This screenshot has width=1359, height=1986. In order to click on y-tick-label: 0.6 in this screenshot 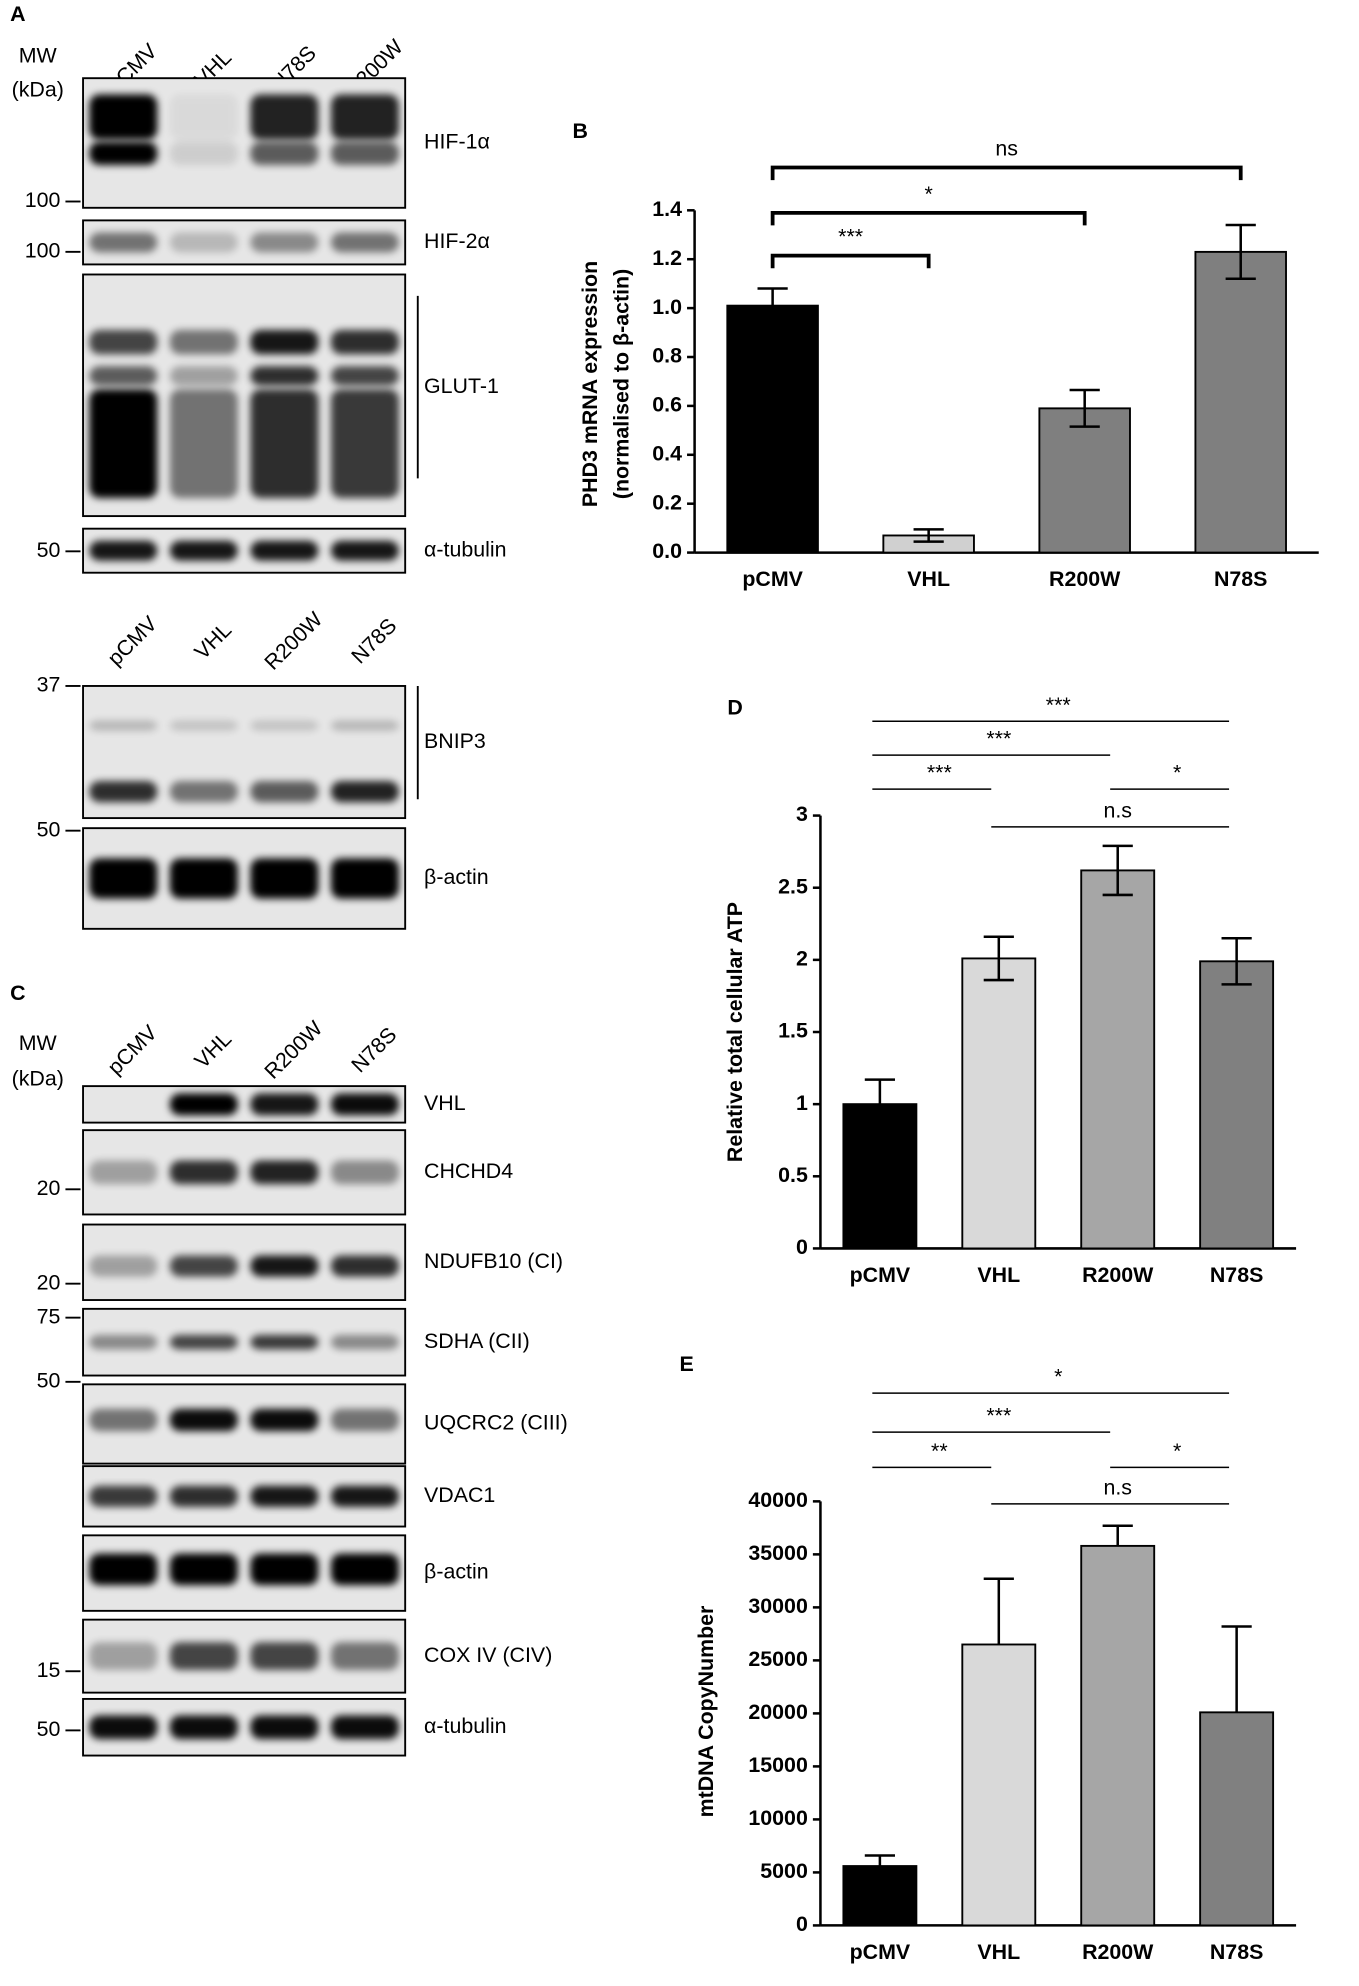, I will do `click(667, 405)`.